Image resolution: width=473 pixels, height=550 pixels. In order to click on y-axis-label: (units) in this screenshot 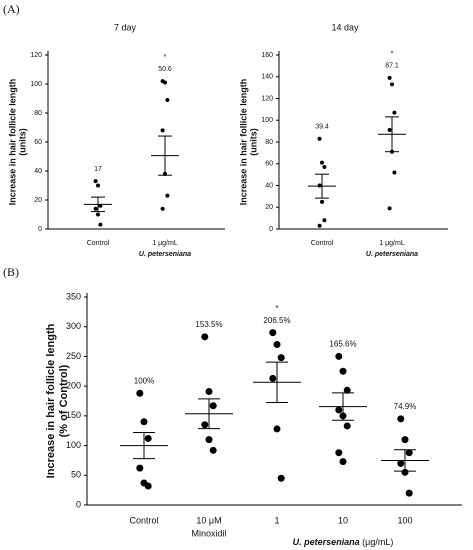, I will do `click(253, 142)`.